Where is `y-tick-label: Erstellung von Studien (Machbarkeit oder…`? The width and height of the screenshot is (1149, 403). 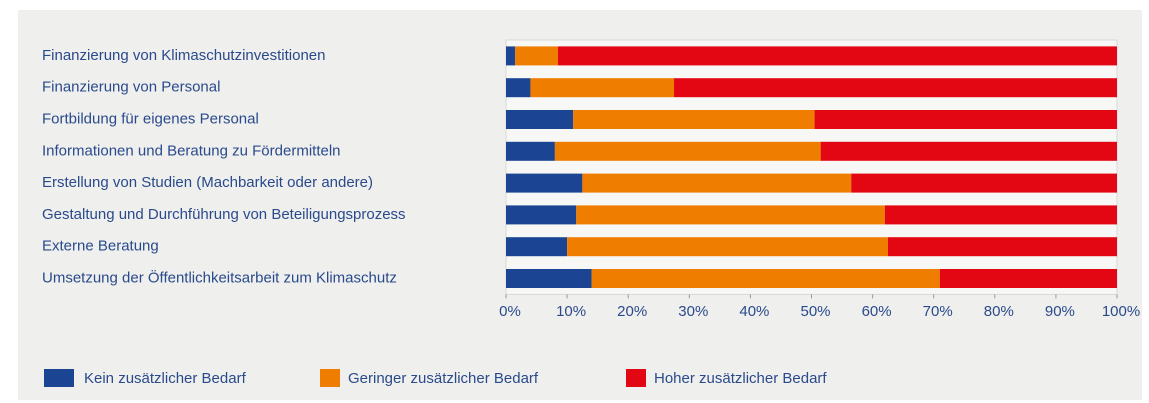
y-tick-label: Erstellung von Studien (Machbarkeit oder… is located at coordinates (207, 182).